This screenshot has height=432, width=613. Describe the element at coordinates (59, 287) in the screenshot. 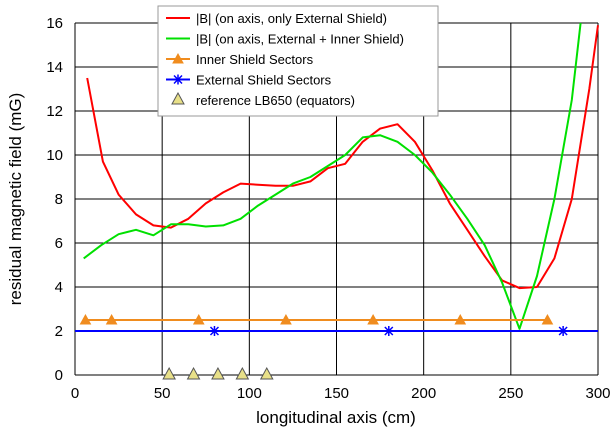

I see `y-tick-label: 4` at that location.